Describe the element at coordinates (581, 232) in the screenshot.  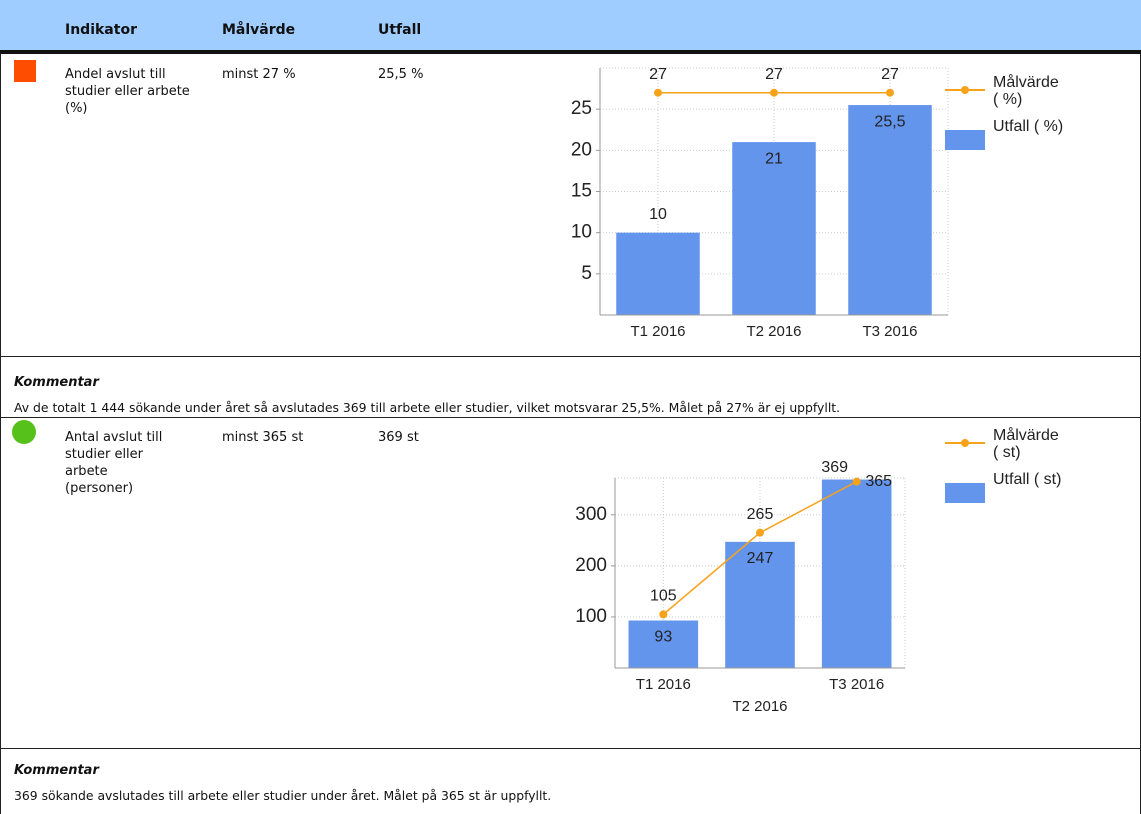
I see `y-tick-label: 10` at that location.